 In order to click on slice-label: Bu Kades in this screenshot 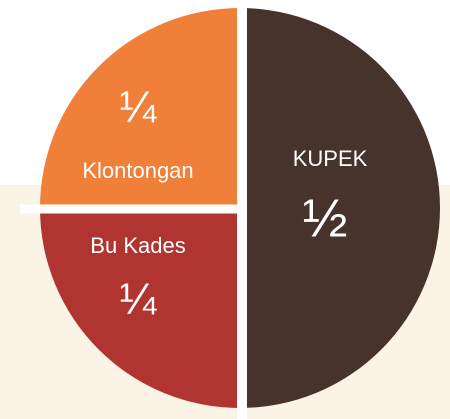, I will do `click(137, 245)`.